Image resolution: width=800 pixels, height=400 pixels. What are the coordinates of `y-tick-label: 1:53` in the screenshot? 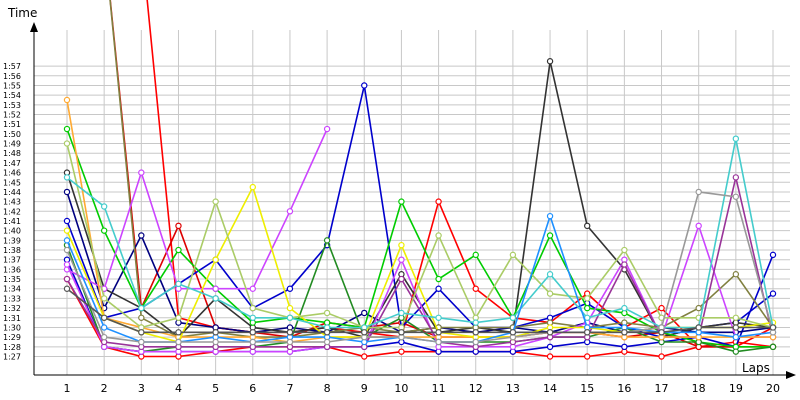 It's located at (12, 105).